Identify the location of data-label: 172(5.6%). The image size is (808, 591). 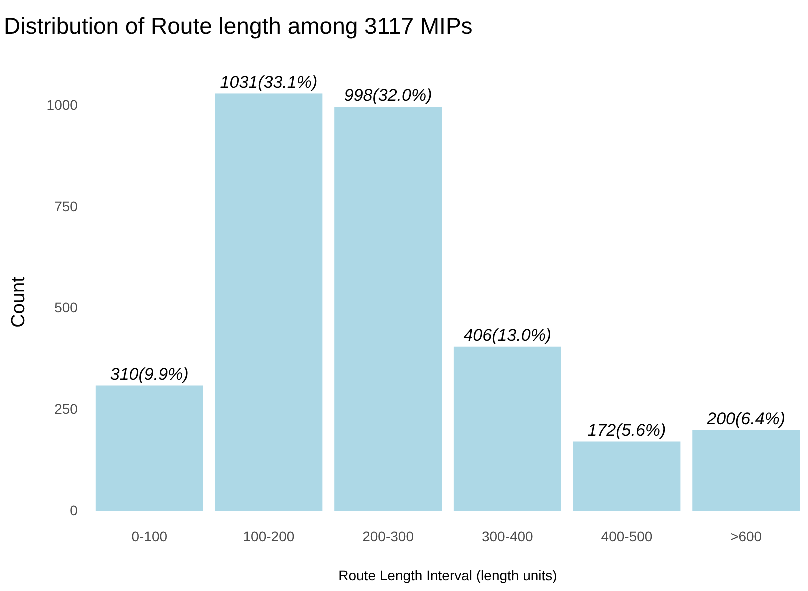
(627, 430).